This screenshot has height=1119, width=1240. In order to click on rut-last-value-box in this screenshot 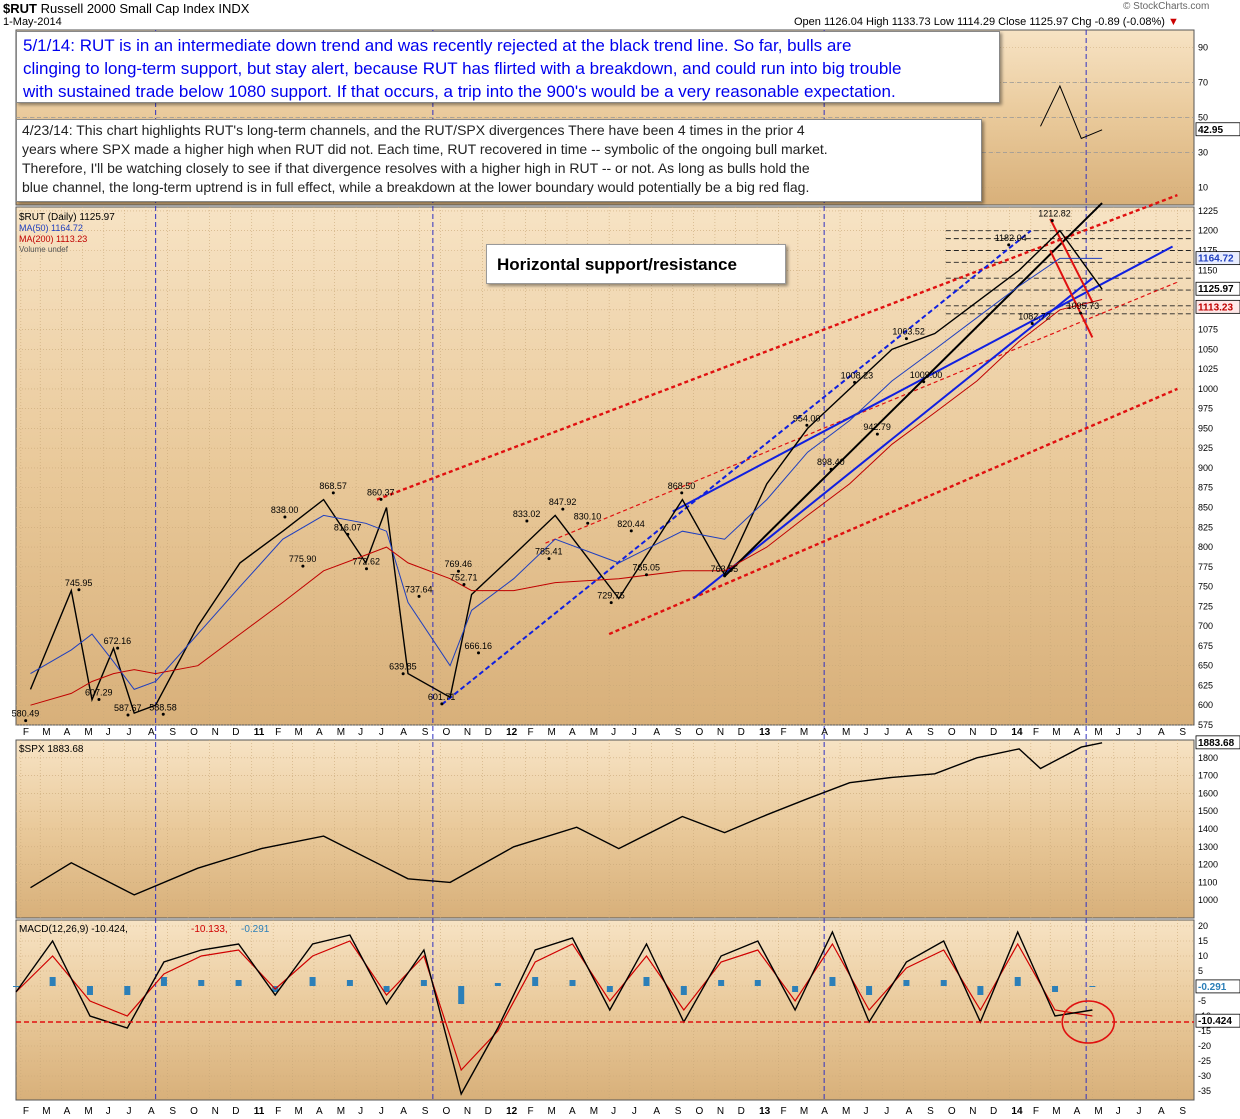, I will do `click(1217, 288)`.